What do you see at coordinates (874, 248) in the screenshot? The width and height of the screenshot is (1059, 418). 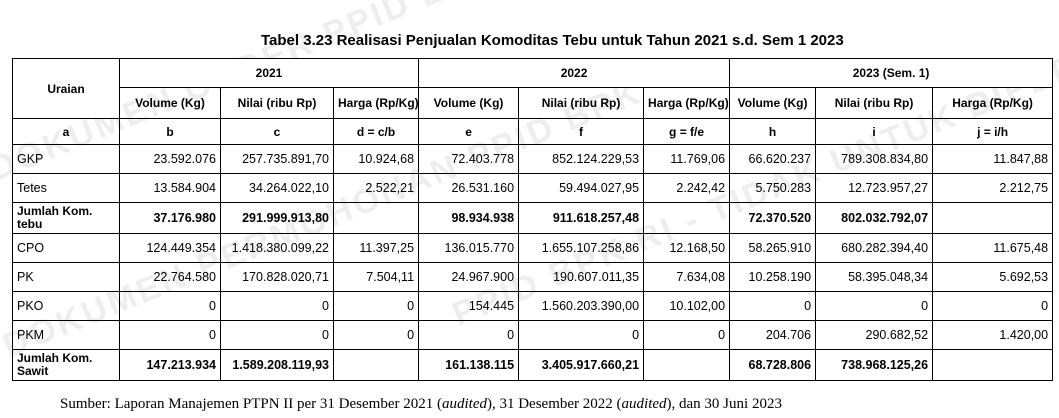 I see `table-cell: 680.282.394,40` at bounding box center [874, 248].